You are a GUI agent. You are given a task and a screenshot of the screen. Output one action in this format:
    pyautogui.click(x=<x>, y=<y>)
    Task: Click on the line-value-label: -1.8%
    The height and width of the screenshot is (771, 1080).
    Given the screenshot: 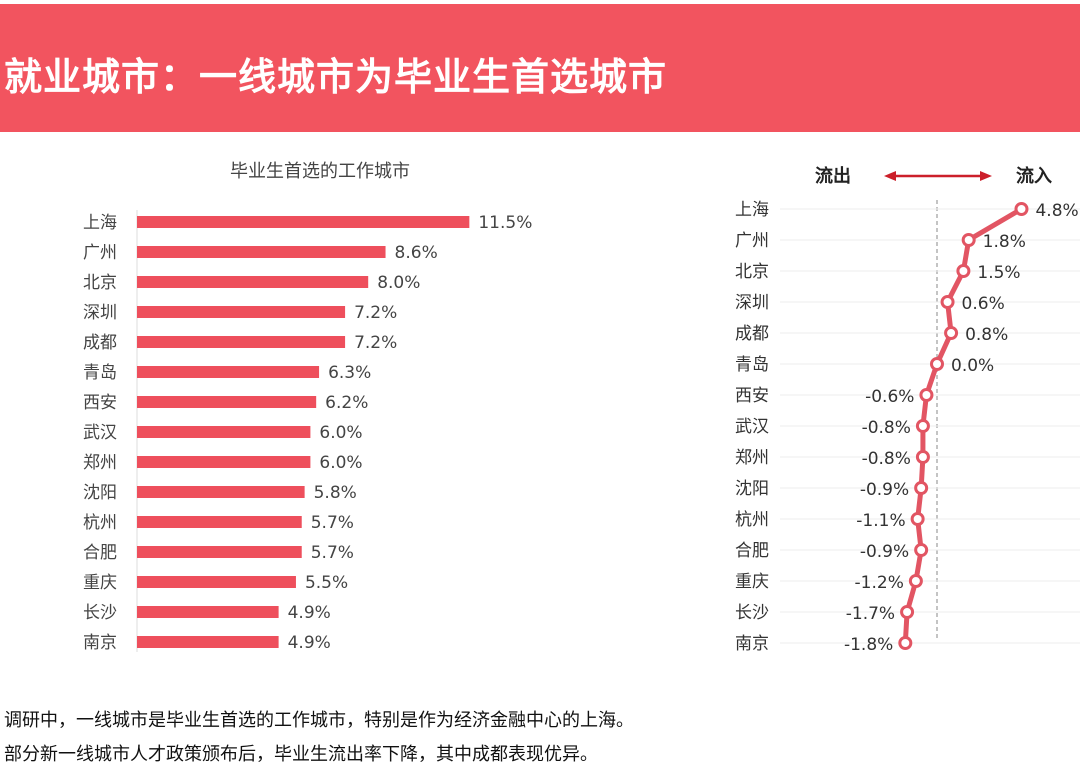 What is the action you would take?
    pyautogui.click(x=868, y=645)
    